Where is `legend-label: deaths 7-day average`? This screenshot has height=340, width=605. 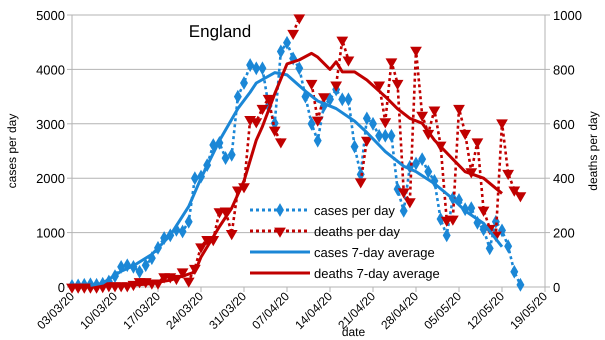
legend-label: deaths 7-day average is located at coordinates (377, 273).